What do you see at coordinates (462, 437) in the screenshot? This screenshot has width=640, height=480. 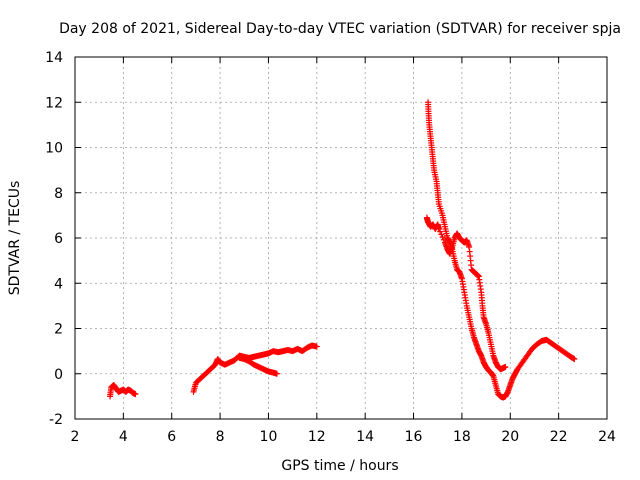 I see `x-tick-label: 18` at bounding box center [462, 437].